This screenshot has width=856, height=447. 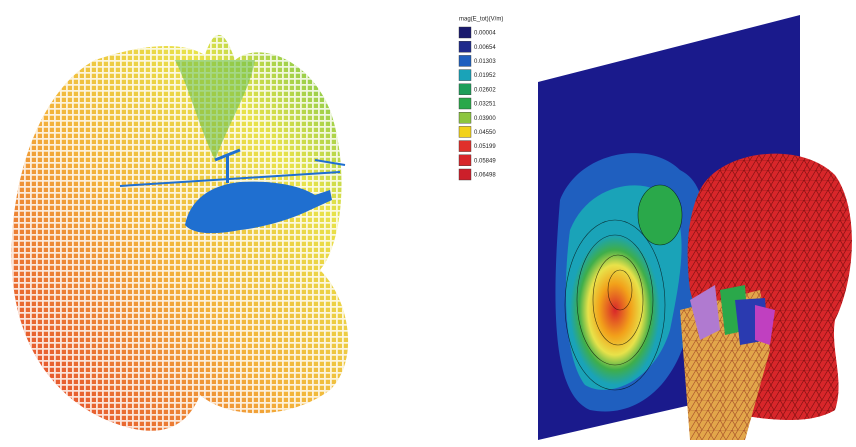 I want to click on helicopter, so click(x=232, y=191).